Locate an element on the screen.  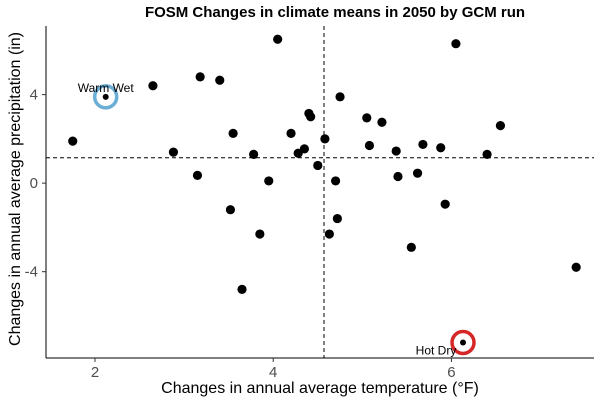
highlight-label: Warm Wet is located at coordinates (106, 88).